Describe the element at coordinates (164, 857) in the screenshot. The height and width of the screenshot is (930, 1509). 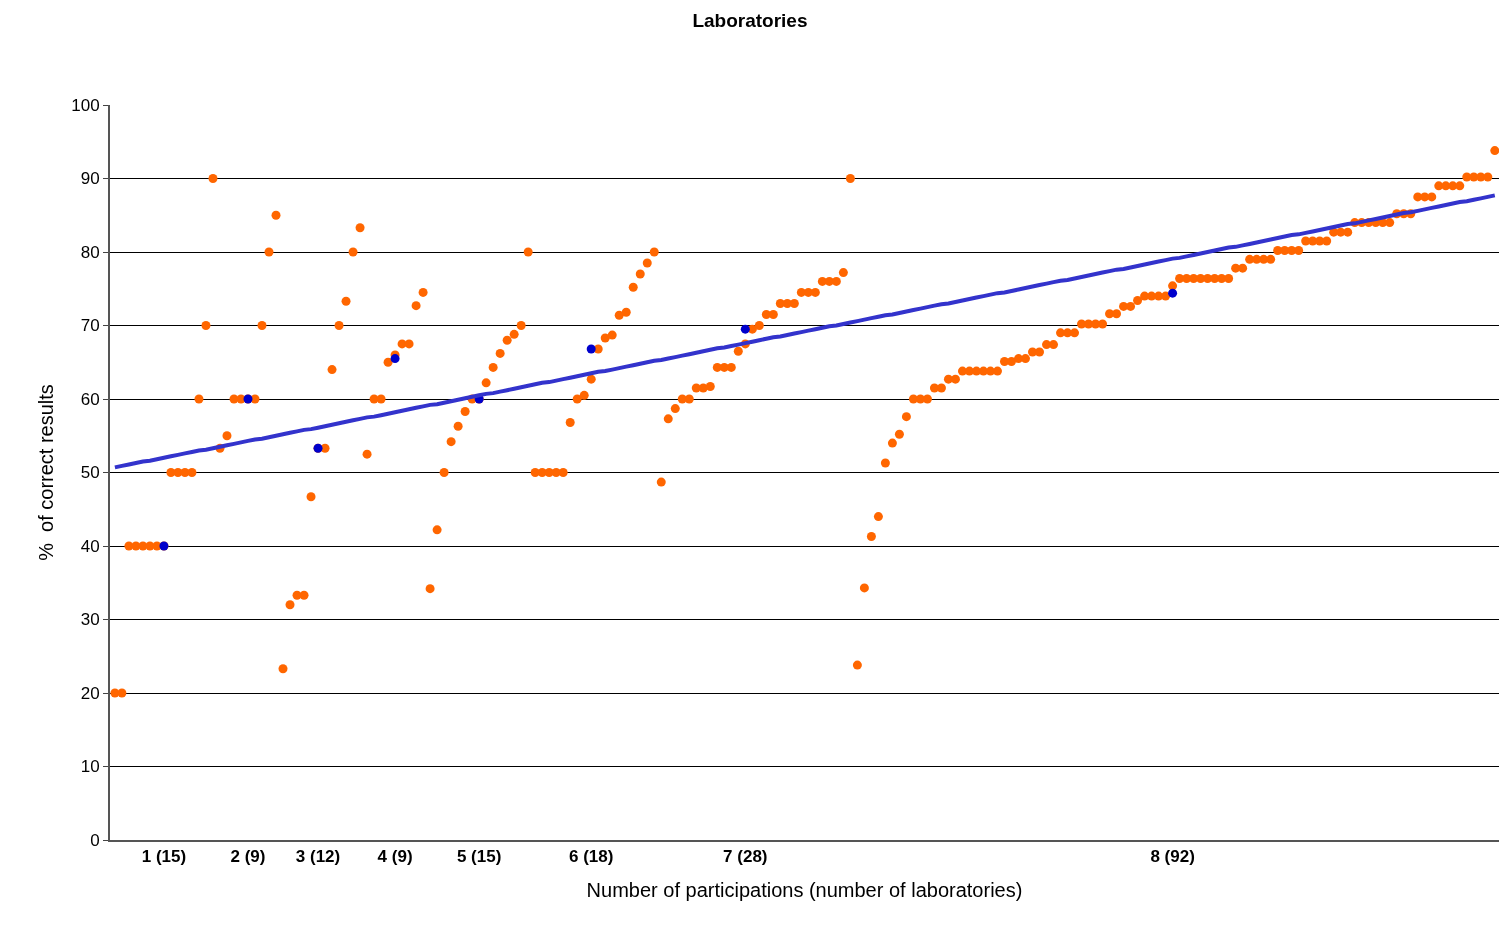
I see `x-tick-label: 1 (15)` at that location.